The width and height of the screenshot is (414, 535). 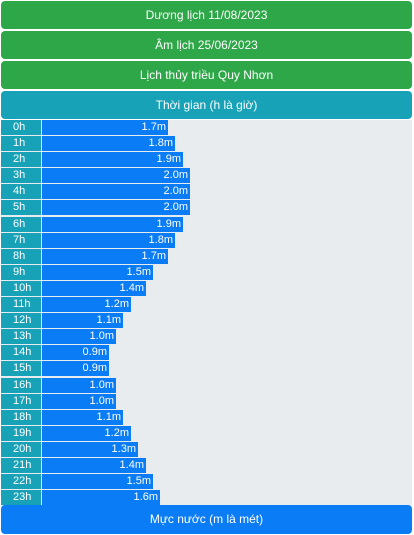 I want to click on tide-row: 16h 1.0m, so click(x=206, y=385).